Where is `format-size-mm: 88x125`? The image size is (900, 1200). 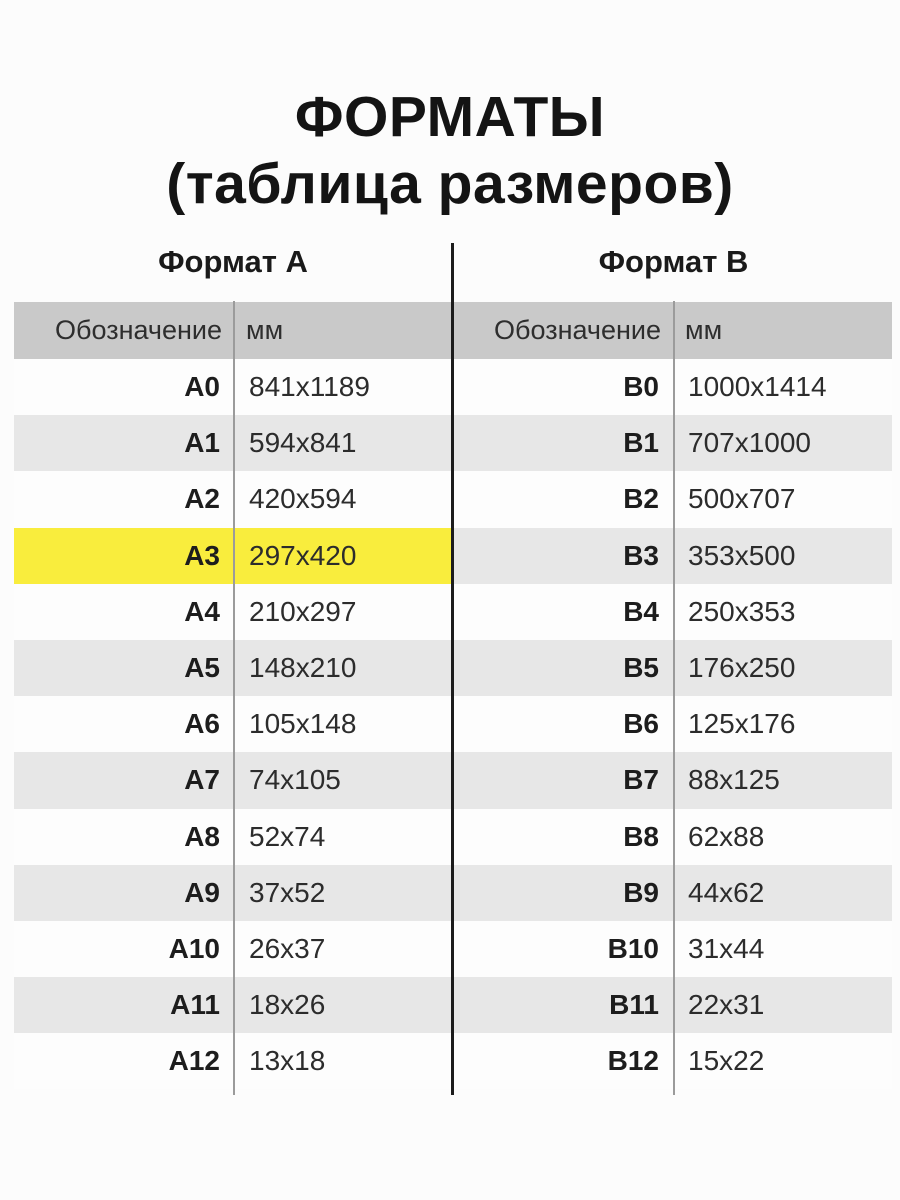 format-size-mm: 88x125 is located at coordinates (734, 780).